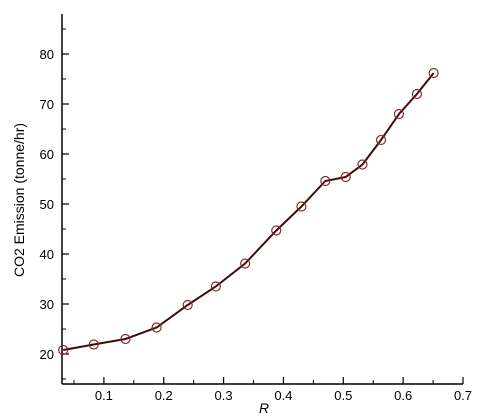 The height and width of the screenshot is (419, 477). Describe the element at coordinates (47, 54) in the screenshot. I see `y-tick-label: 80` at that location.